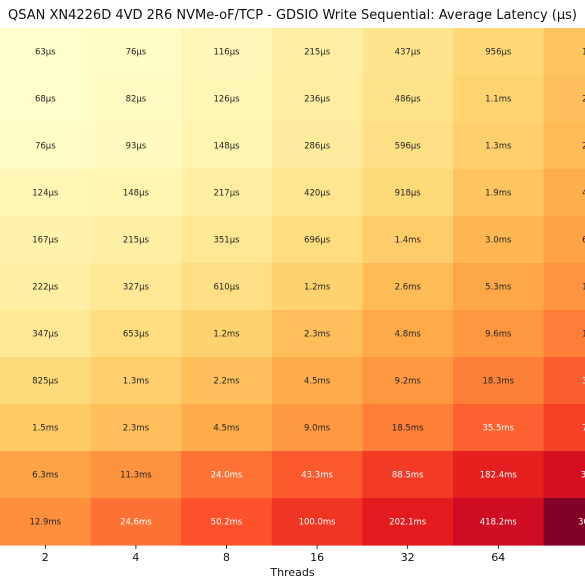  I want to click on heatmap-cell-label: 50.2ms, so click(227, 523).